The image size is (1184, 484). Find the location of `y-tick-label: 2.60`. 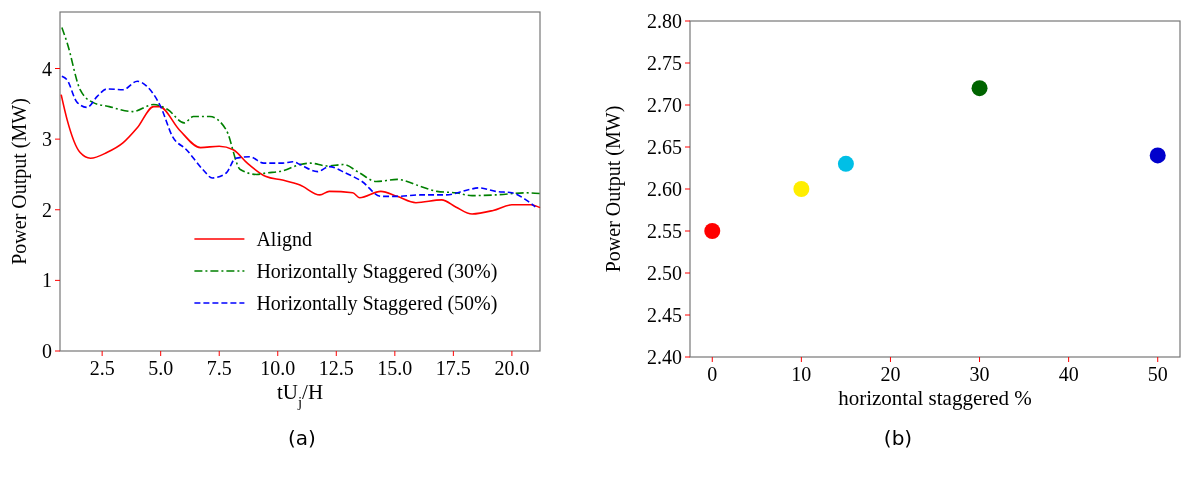

y-tick-label: 2.60 is located at coordinates (664, 189).